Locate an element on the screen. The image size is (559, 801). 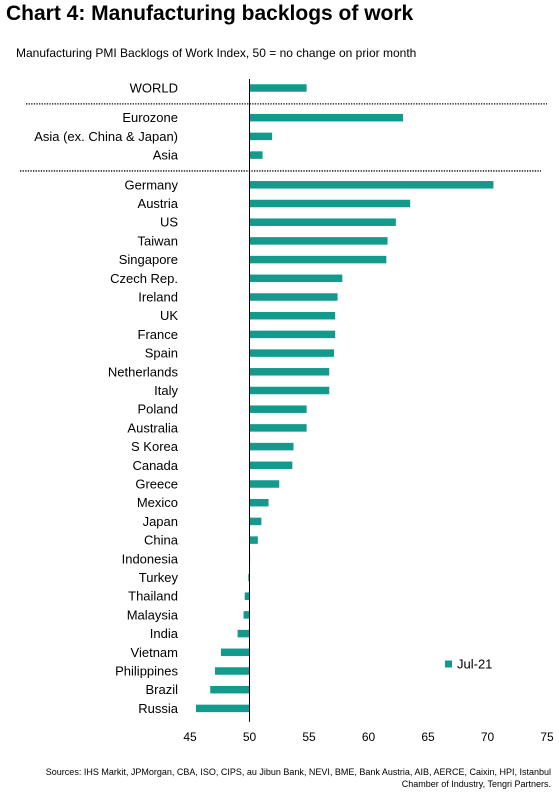
category-label: Brazil is located at coordinates (161, 689).